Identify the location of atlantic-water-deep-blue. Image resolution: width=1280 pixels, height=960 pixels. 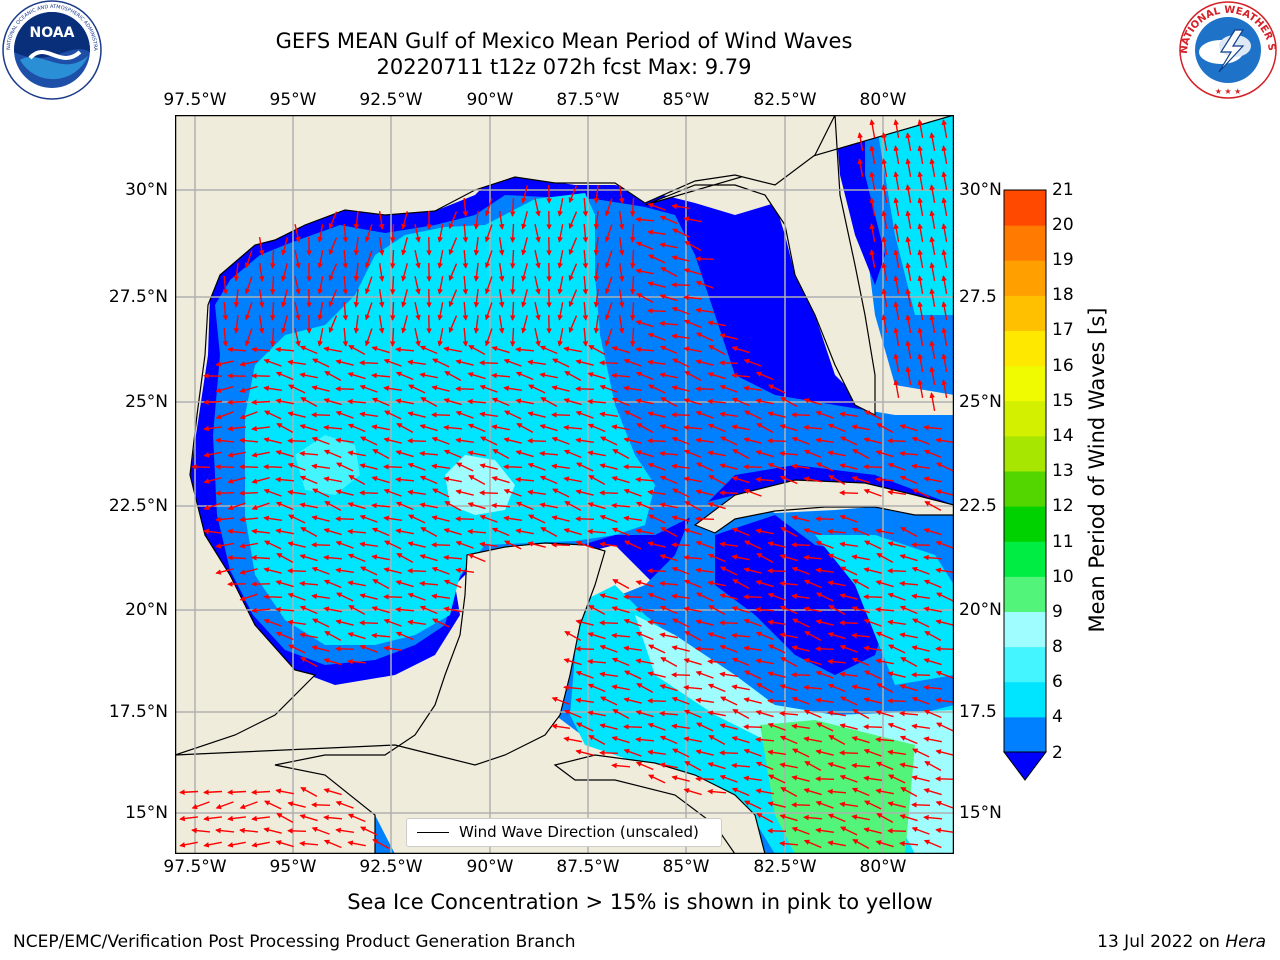
(860, 200).